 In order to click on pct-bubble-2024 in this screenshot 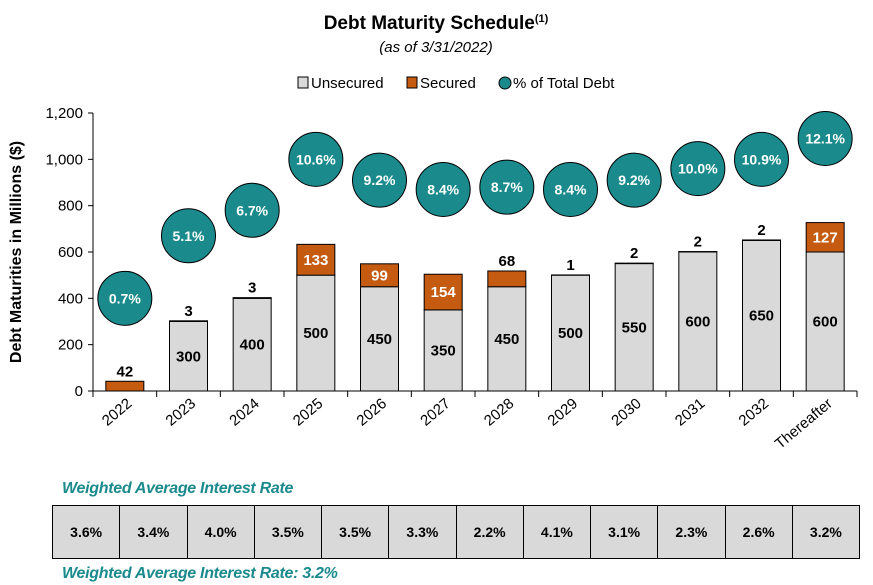, I will do `click(252, 210)`.